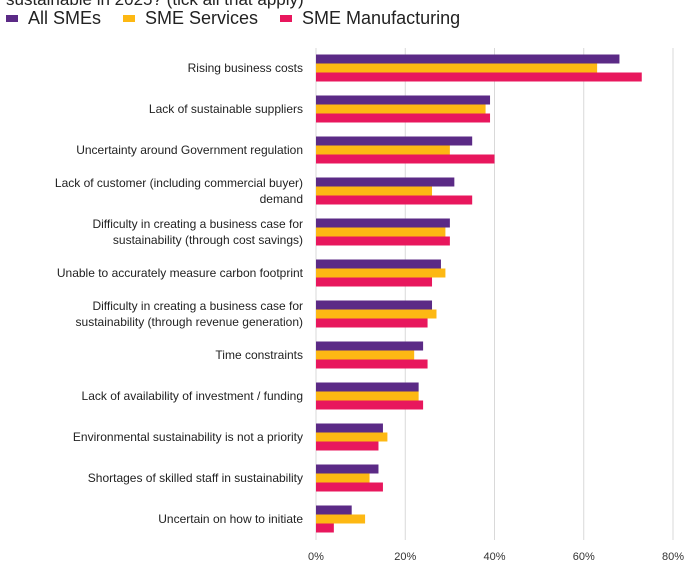 This screenshot has width=689, height=561. What do you see at coordinates (65, 17) in the screenshot?
I see `legend-label-all-smes: All SMEs` at bounding box center [65, 17].